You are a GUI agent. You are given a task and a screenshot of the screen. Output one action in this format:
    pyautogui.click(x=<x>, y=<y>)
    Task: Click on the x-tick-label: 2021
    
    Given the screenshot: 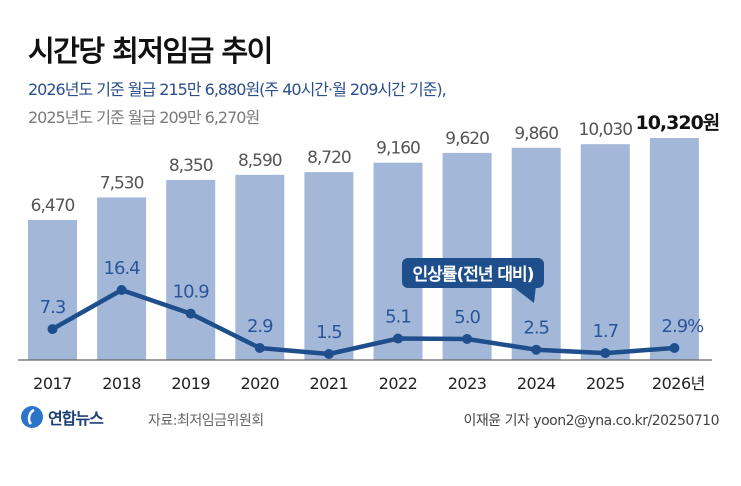 What is the action you would take?
    pyautogui.click(x=329, y=383)
    